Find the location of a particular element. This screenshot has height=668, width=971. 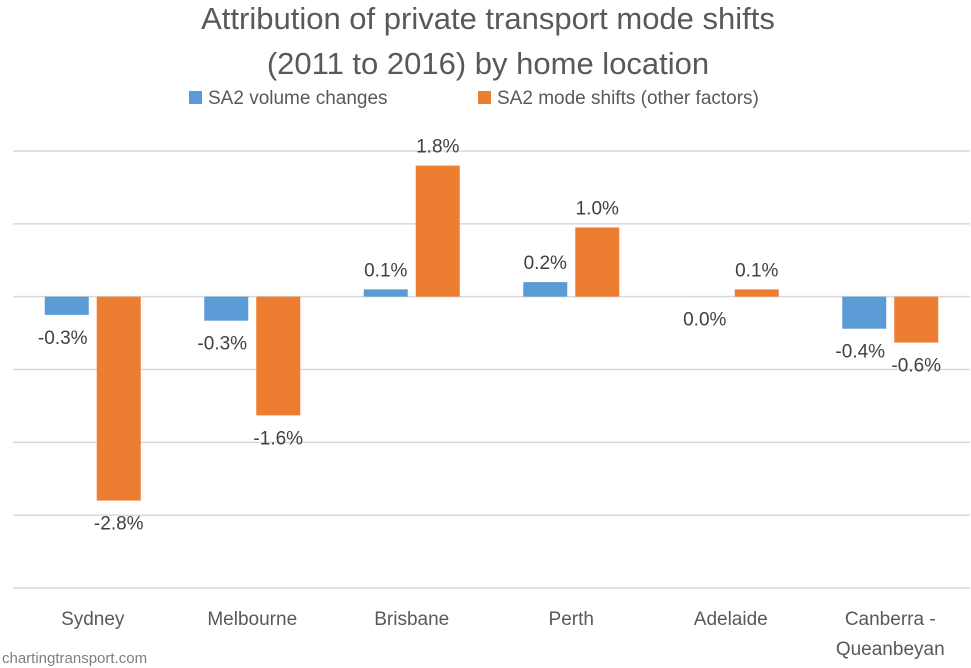

footer-source: chartingtransport.com is located at coordinates (74, 658).